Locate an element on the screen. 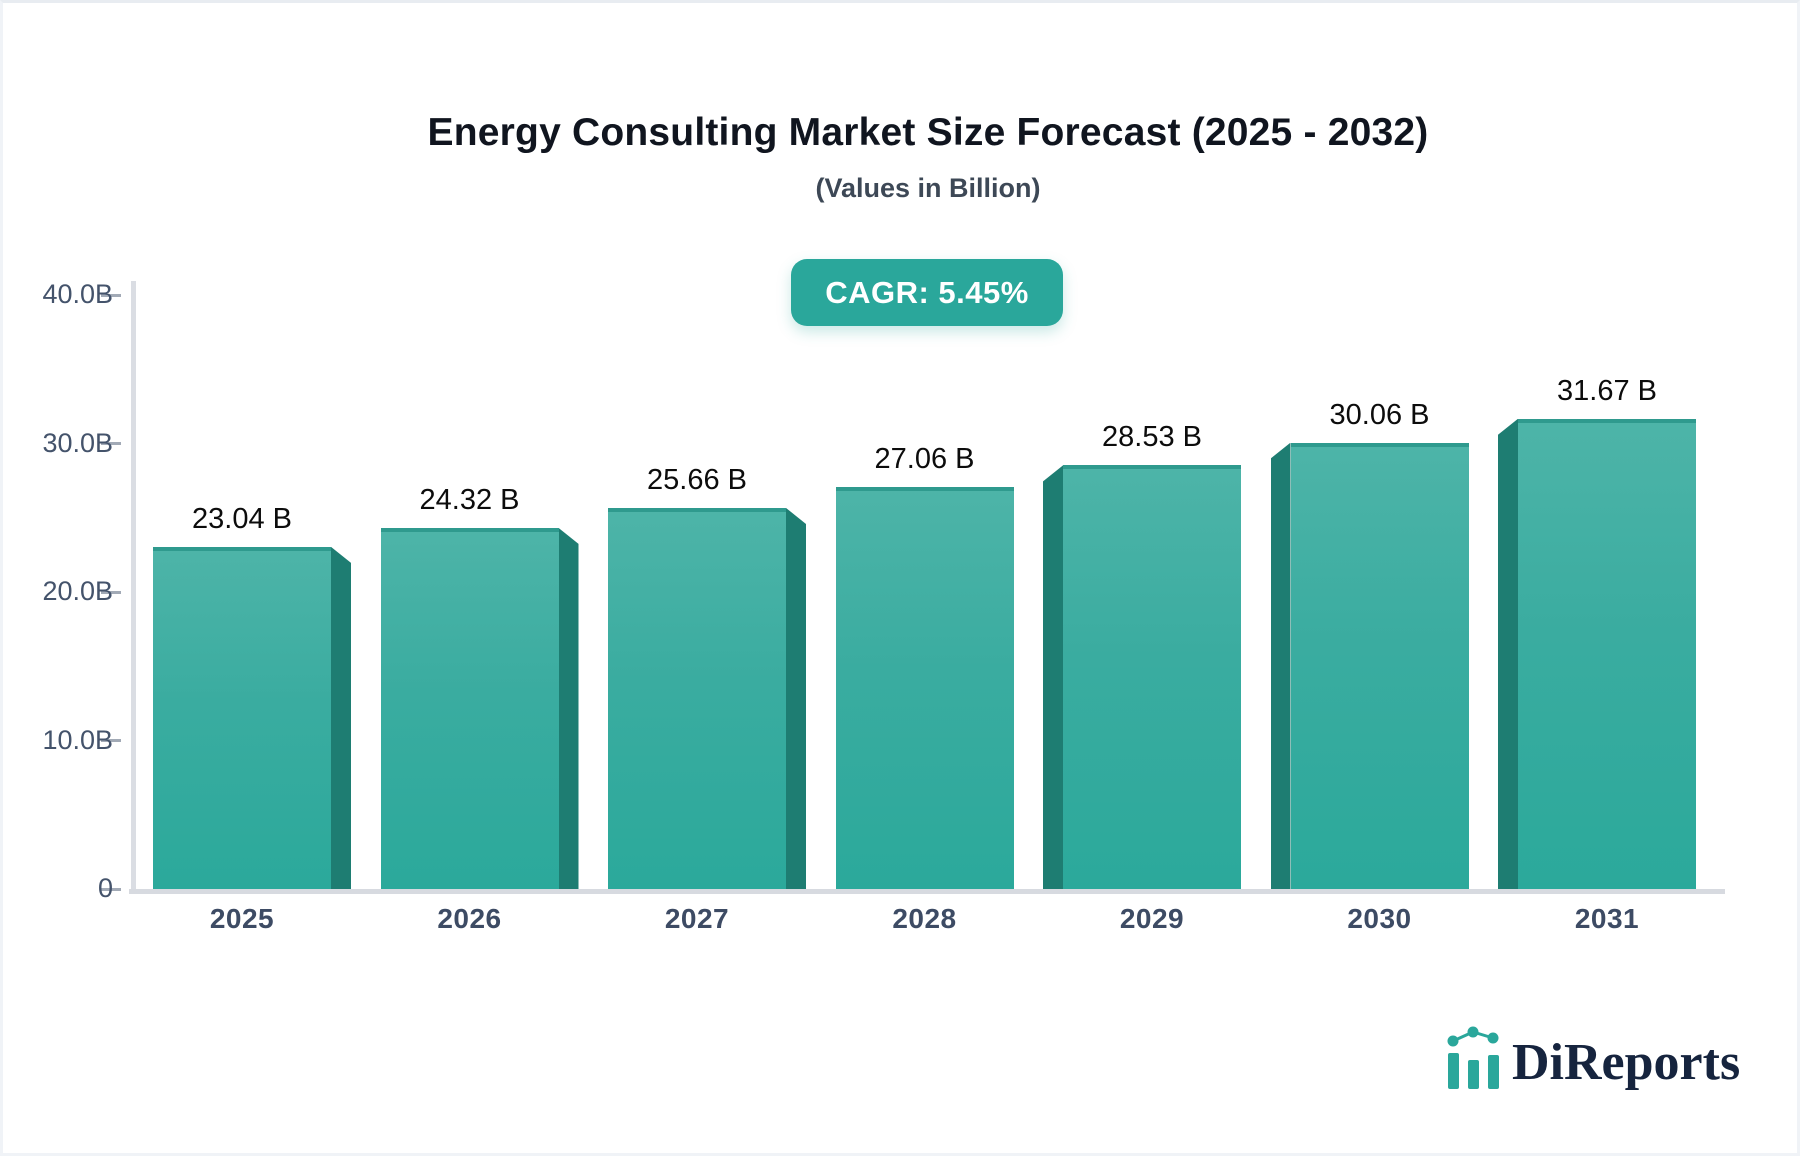 This screenshot has height=1156, width=1800. y-tick-label: 40.0B is located at coordinates (77, 294).